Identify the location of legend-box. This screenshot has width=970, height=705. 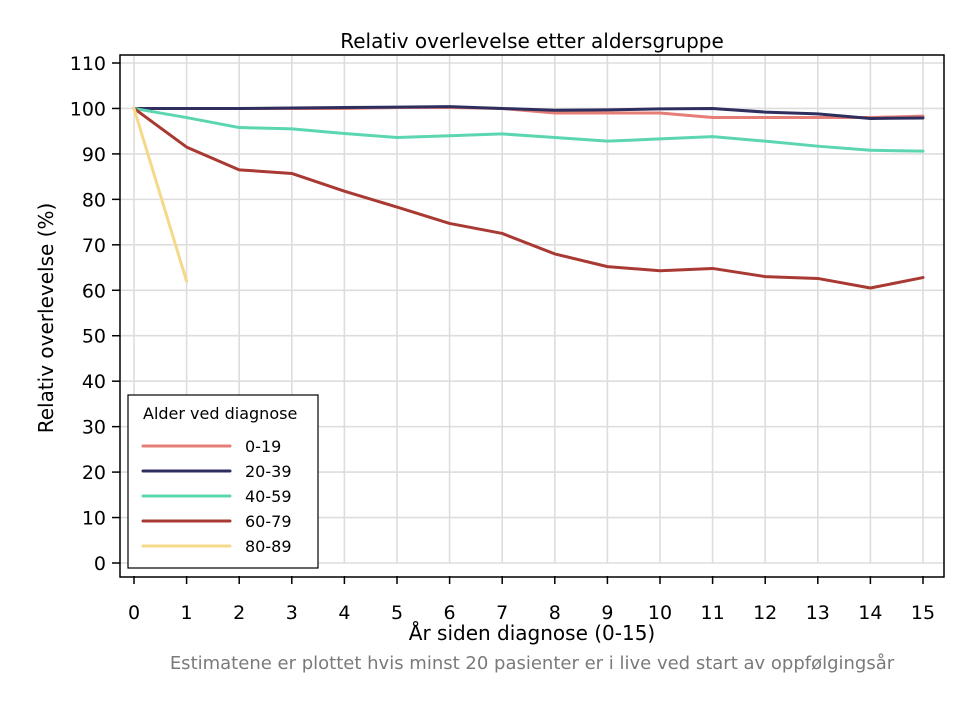
(223, 481).